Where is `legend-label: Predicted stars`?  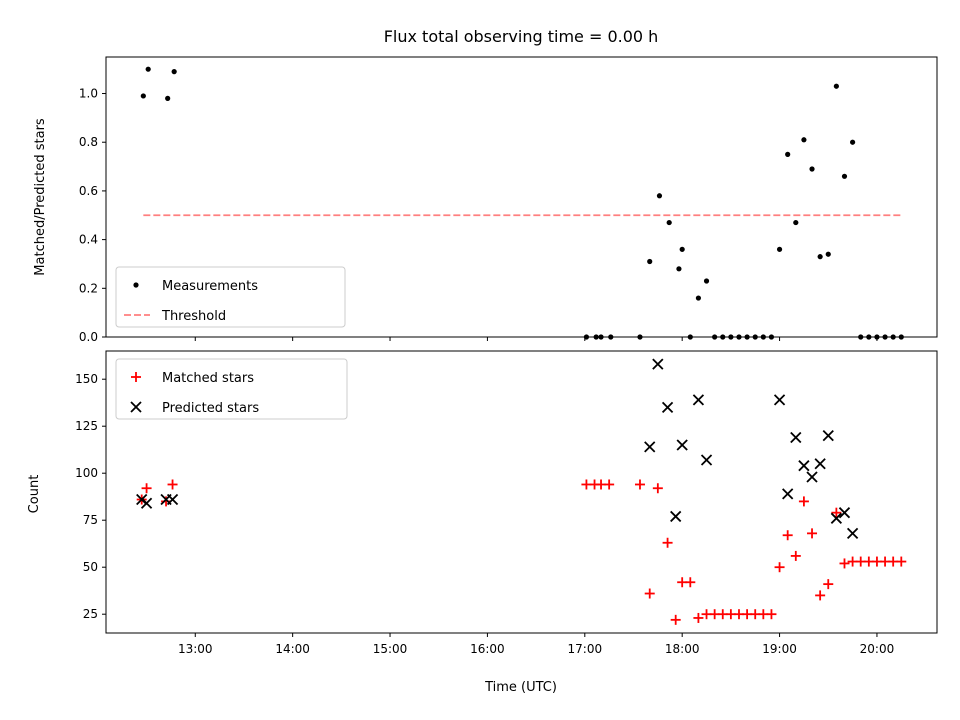
legend-label: Predicted stars is located at coordinates (210, 408).